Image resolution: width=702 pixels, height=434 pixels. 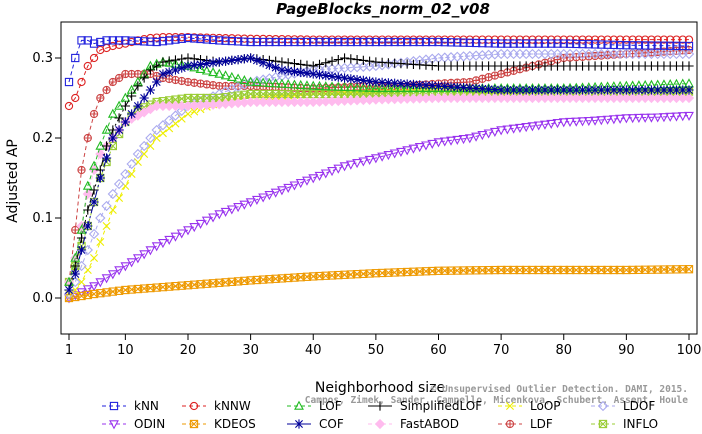 I want to click on x-tick-label: 40, so click(x=313, y=350).